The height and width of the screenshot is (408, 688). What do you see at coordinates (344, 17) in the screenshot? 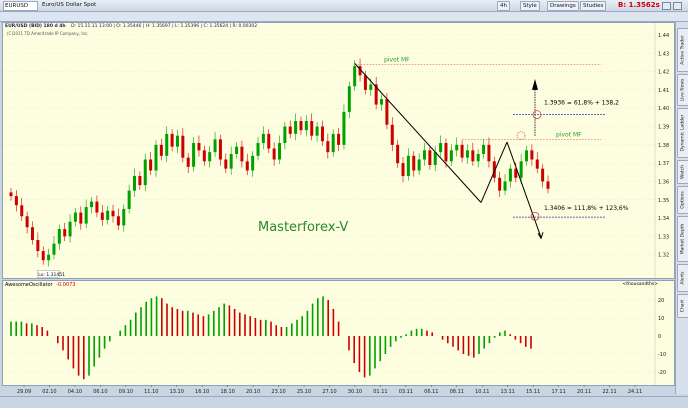
I see `chart-controls-bar` at bounding box center [344, 17].